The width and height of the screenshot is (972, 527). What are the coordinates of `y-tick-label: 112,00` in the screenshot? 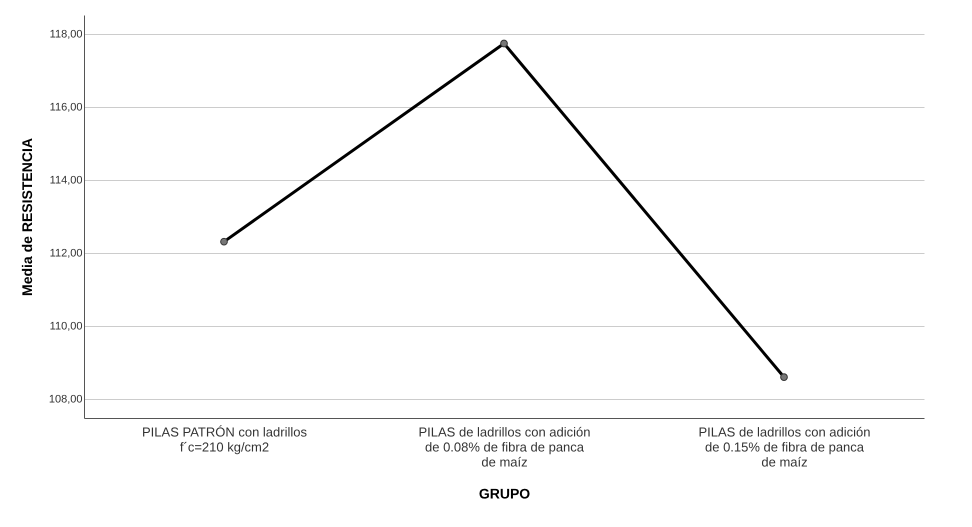 It's located at (66, 254).